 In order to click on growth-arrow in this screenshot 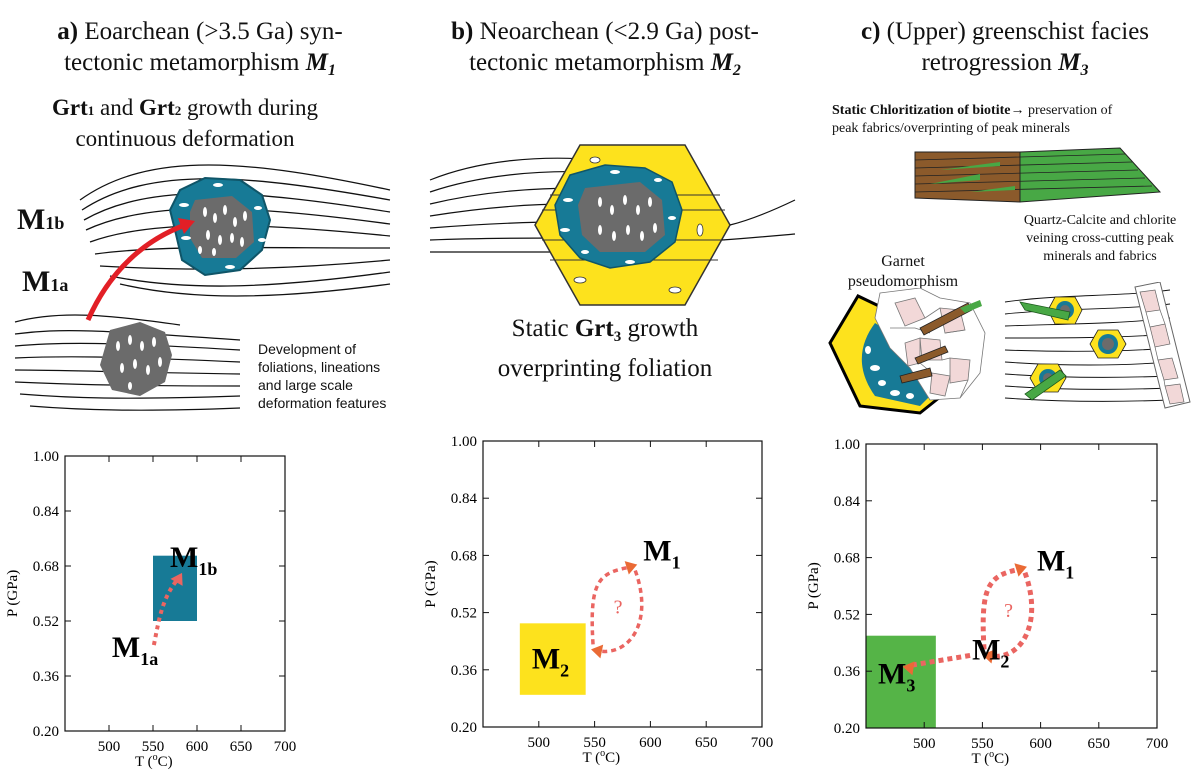, I will do `click(135, 272)`.